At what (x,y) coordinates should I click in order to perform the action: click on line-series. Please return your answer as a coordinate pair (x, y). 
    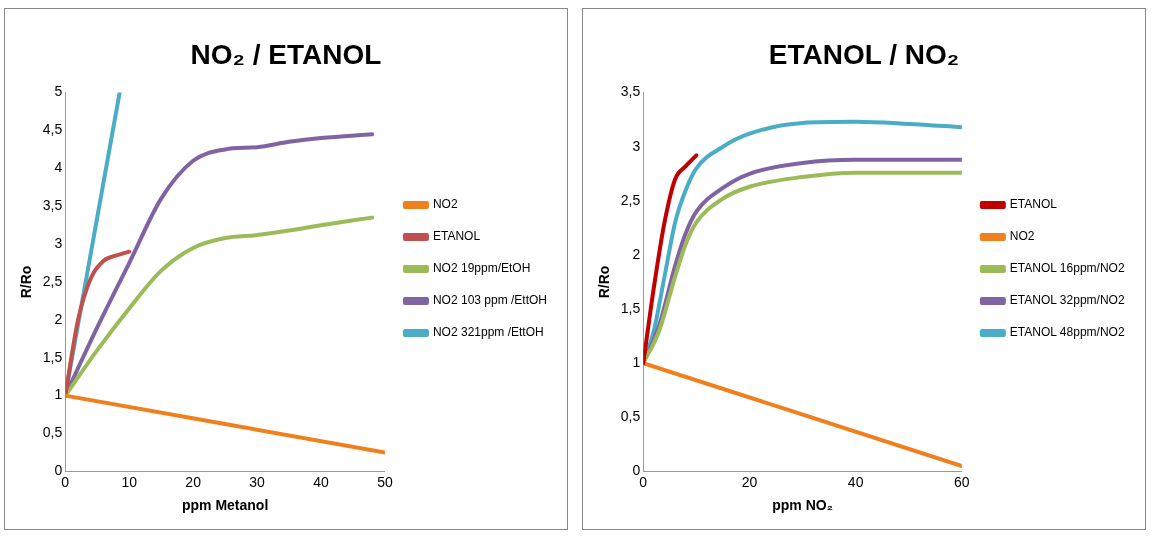
    Looking at the image, I should click on (671, 259).